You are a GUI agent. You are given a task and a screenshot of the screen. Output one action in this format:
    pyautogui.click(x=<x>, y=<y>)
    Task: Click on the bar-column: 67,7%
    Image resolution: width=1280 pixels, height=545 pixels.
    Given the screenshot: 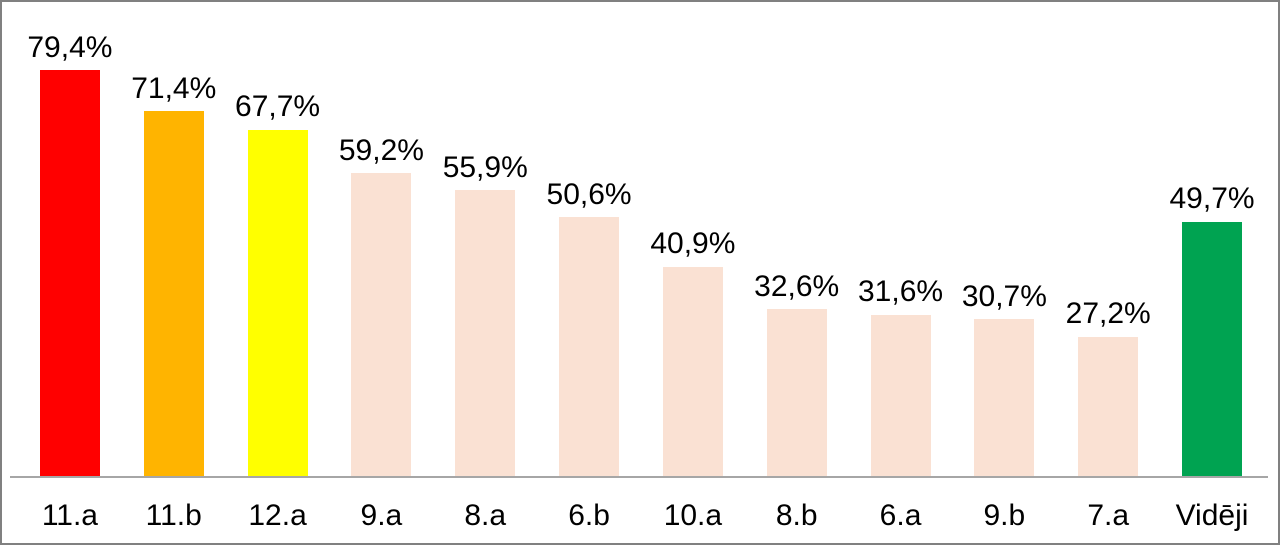 What is the action you would take?
    pyautogui.click(x=278, y=246)
    